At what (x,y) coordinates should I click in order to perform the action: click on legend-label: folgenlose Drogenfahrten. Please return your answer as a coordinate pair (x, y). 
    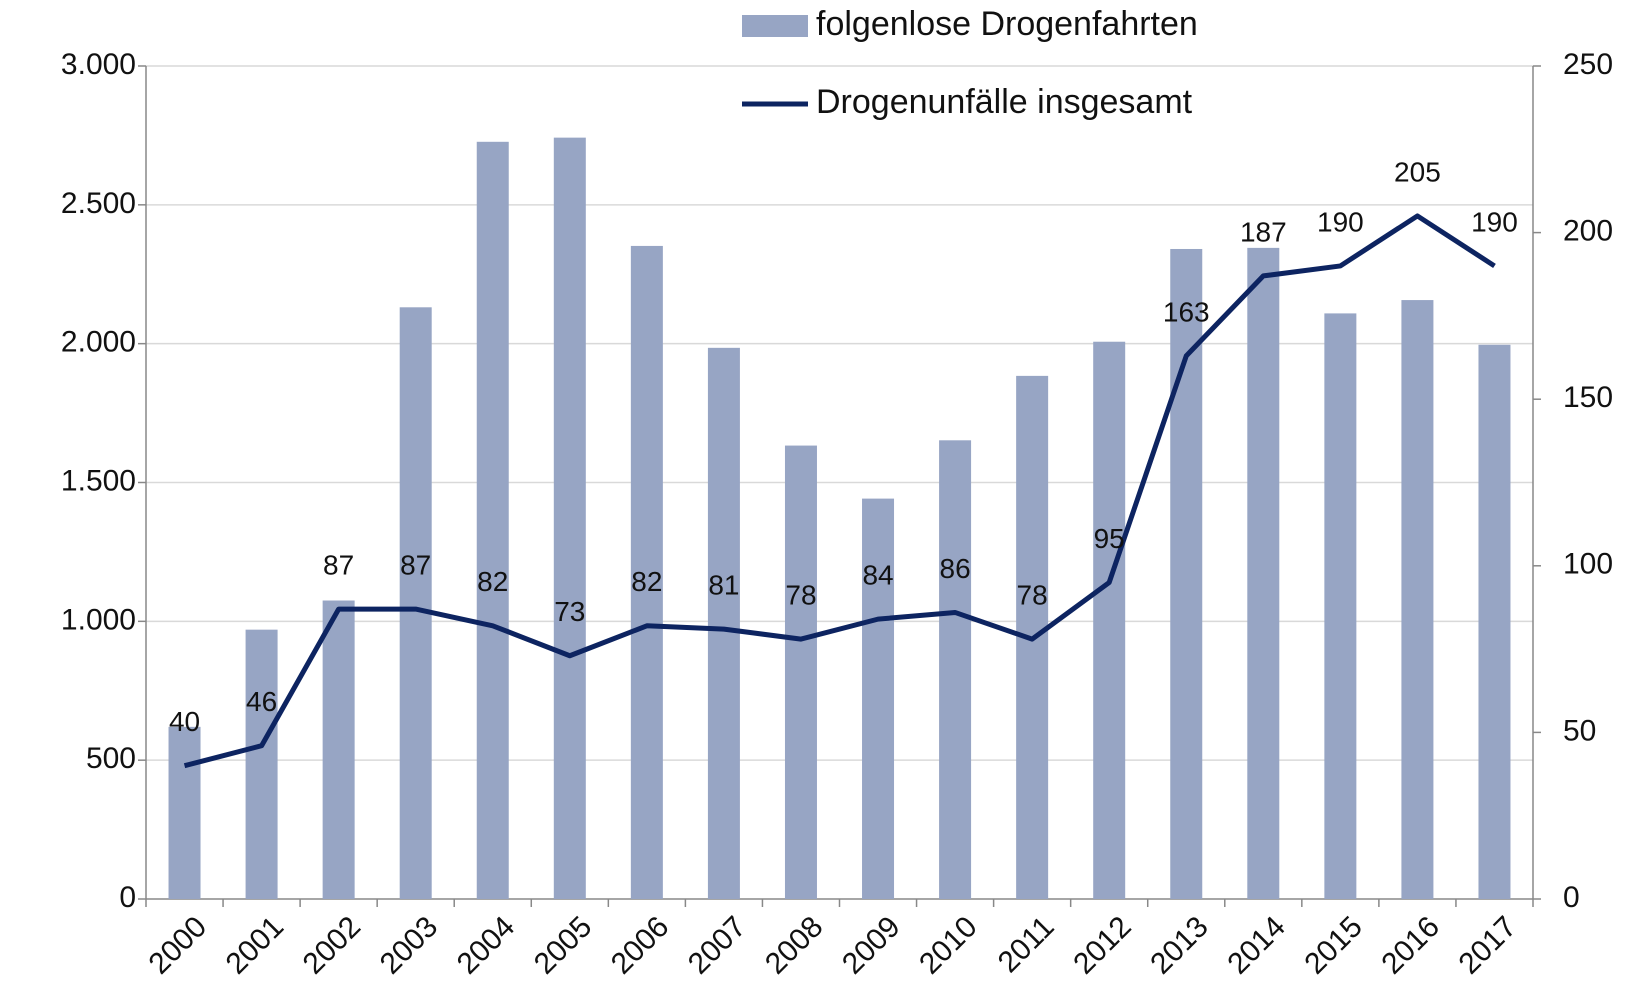
    Looking at the image, I should click on (1007, 24).